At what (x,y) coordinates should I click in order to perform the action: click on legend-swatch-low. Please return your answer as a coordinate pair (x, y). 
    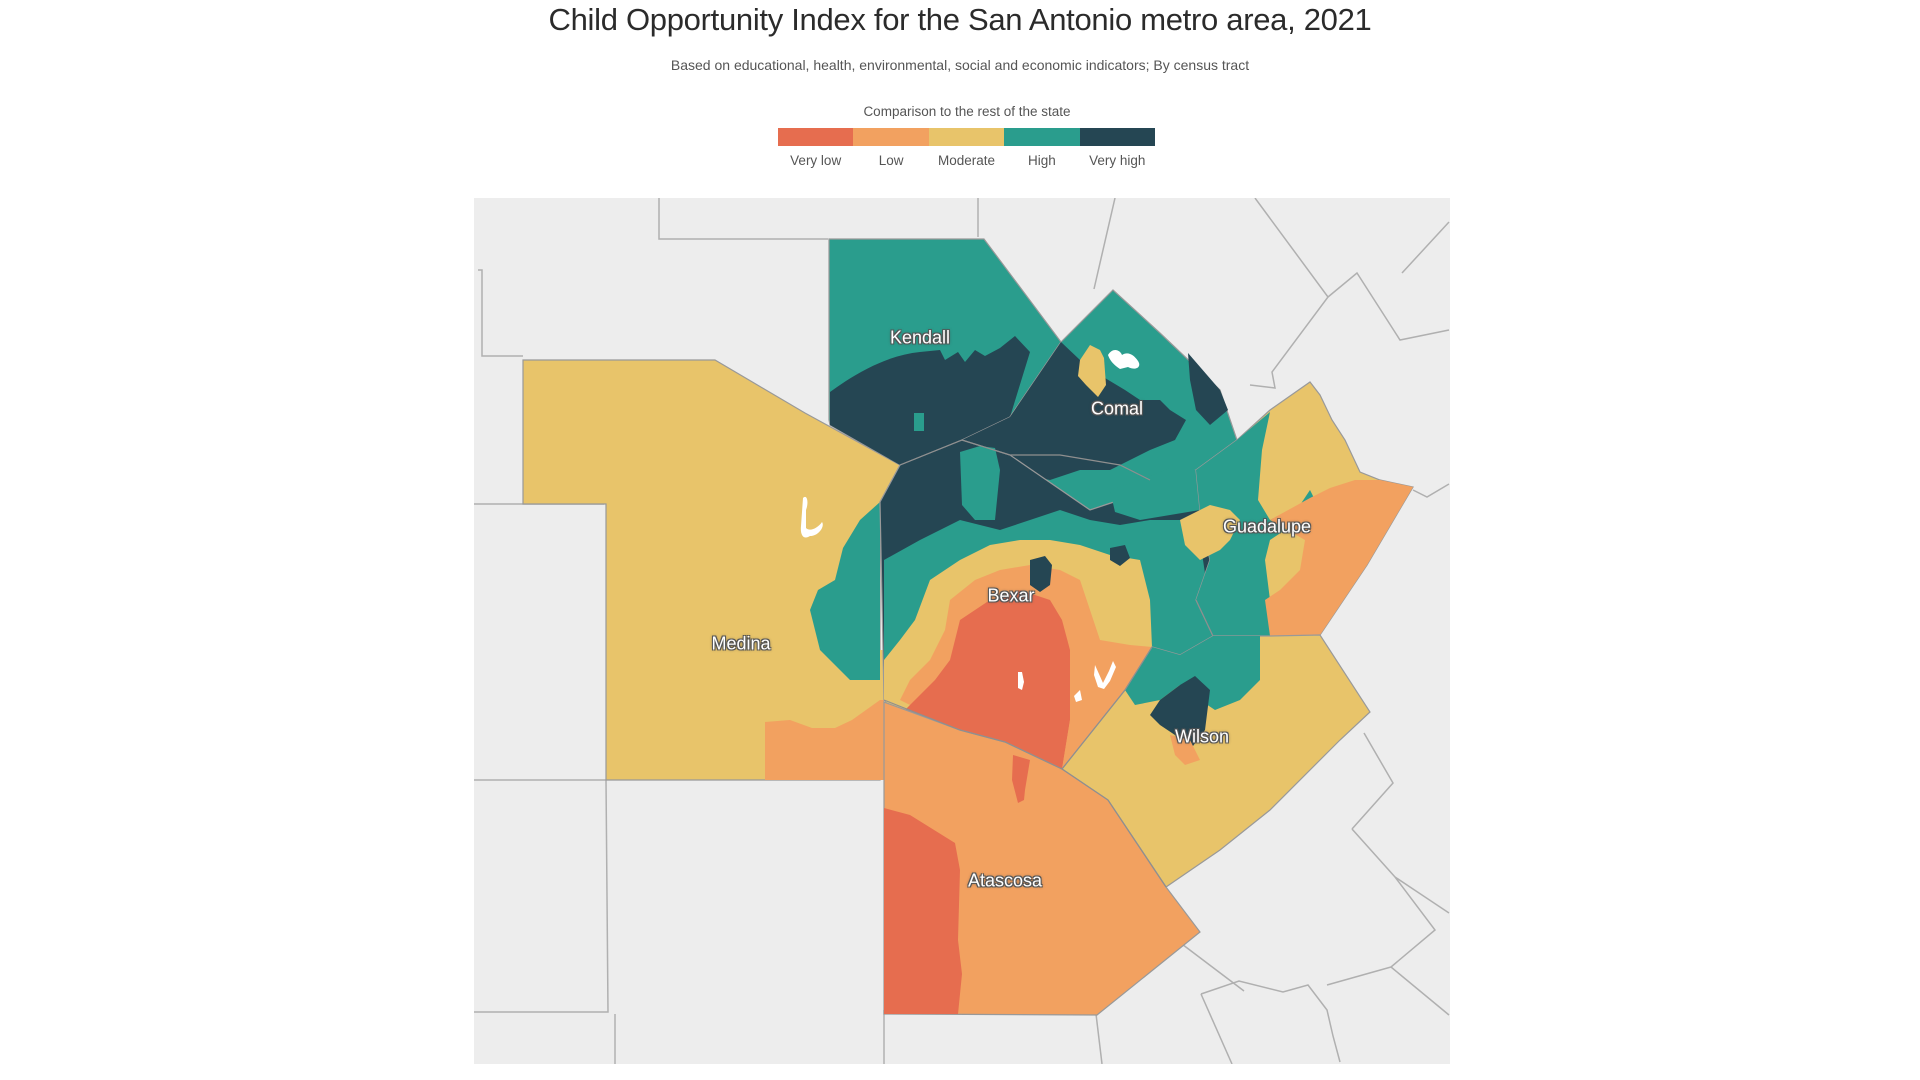
    Looking at the image, I should click on (891, 137).